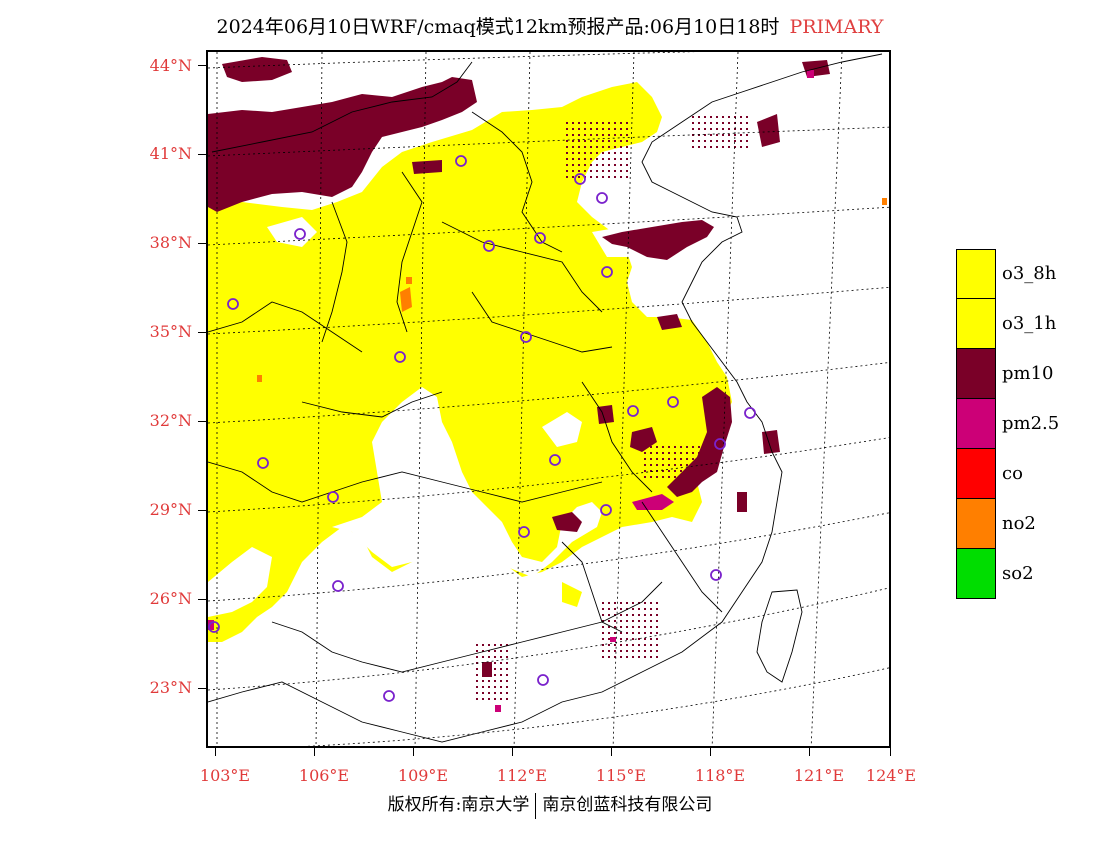 The width and height of the screenshot is (1100, 850). Describe the element at coordinates (1029, 323) in the screenshot. I see `legend-label: o3_1h` at that location.